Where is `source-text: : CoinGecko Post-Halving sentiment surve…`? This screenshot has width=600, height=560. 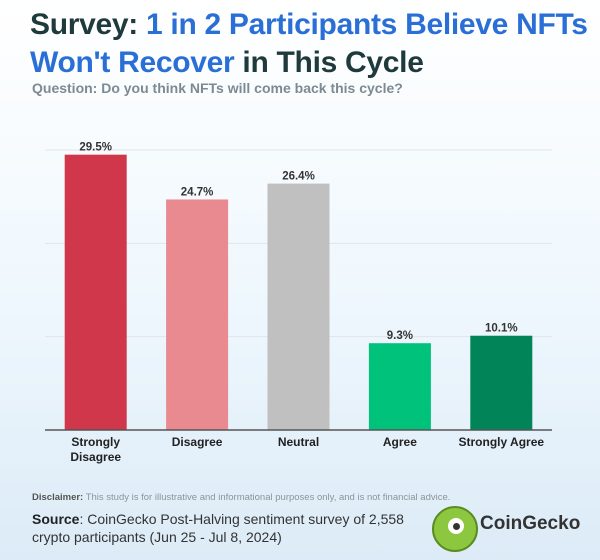 source-text: : CoinGecko Post-Halving sentiment surve… is located at coordinates (218, 528).